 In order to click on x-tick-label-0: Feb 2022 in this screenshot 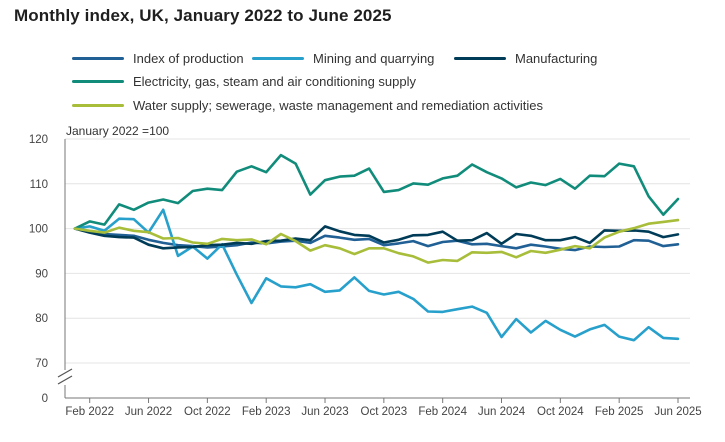, I will do `click(89, 412)`.